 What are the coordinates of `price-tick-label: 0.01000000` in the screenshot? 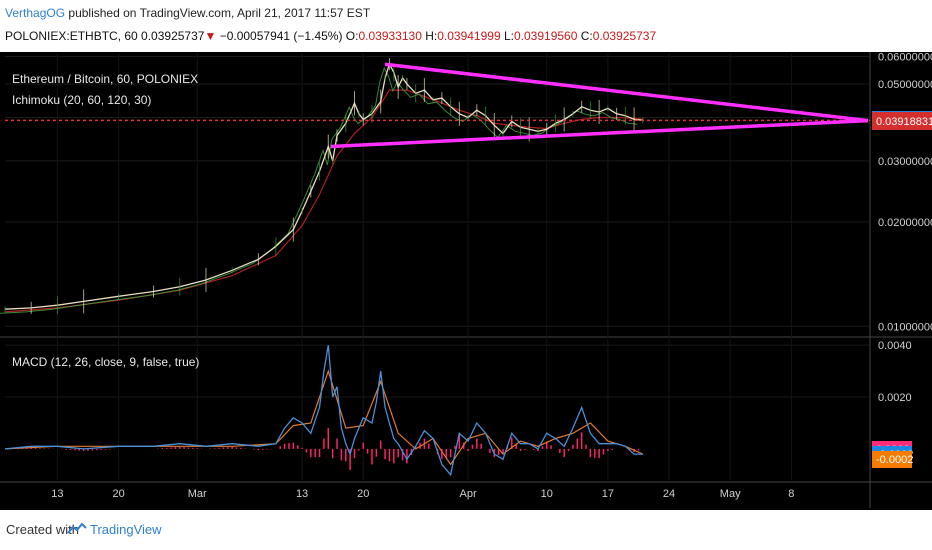 It's located at (905, 327).